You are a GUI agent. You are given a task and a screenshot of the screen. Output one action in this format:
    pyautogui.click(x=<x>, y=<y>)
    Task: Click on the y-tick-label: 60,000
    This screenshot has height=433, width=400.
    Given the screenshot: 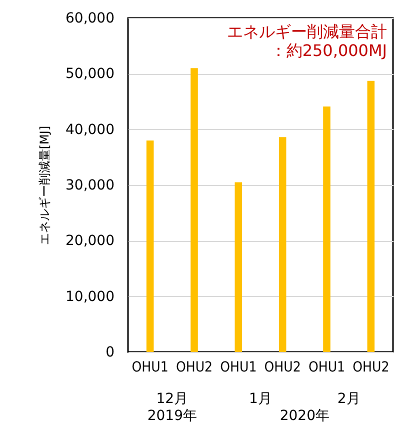 What is the action you would take?
    pyautogui.click(x=90, y=18)
    